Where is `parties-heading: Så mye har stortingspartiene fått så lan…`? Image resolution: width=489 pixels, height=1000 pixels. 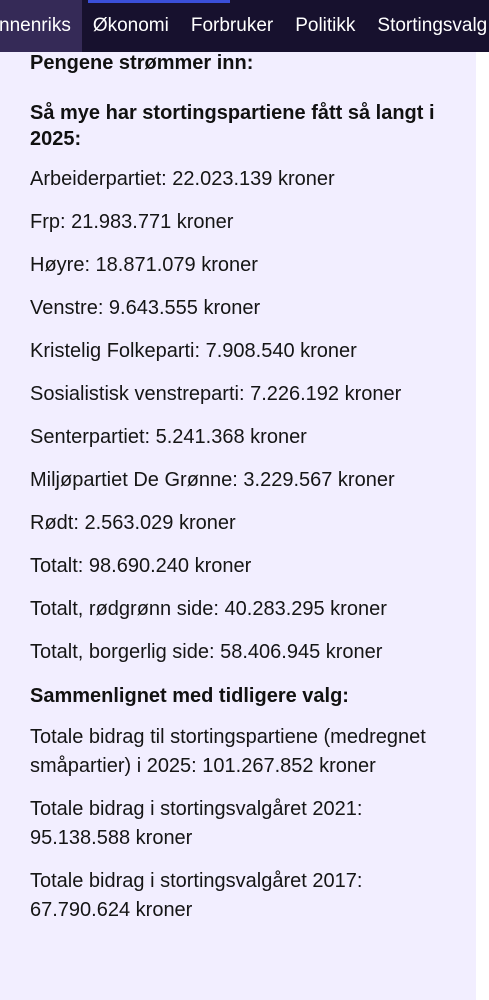 parties-heading: Så mye har stortingspartiene fått så lan… is located at coordinates (232, 126).